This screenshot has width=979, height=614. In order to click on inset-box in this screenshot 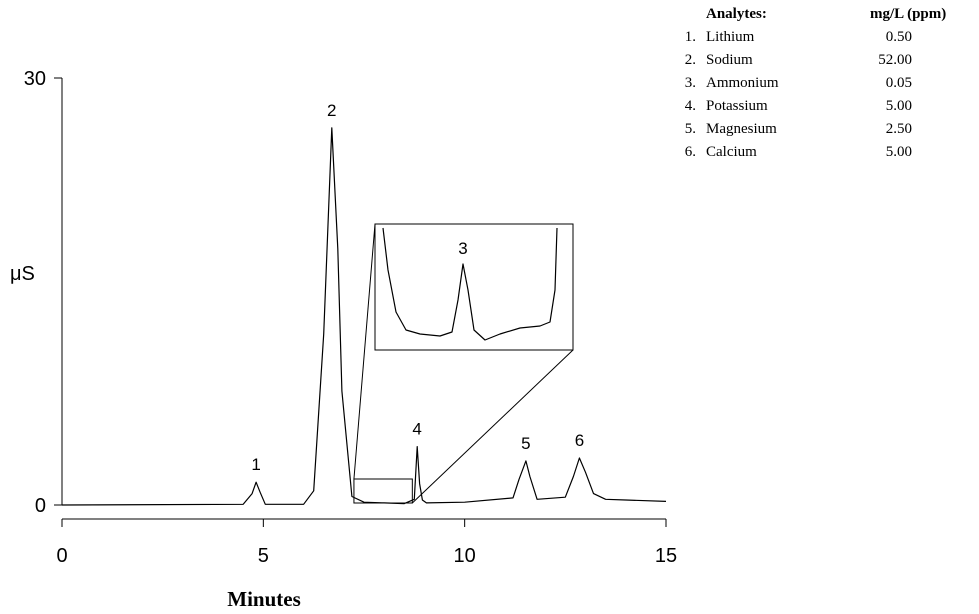, I will do `click(474, 287)`.